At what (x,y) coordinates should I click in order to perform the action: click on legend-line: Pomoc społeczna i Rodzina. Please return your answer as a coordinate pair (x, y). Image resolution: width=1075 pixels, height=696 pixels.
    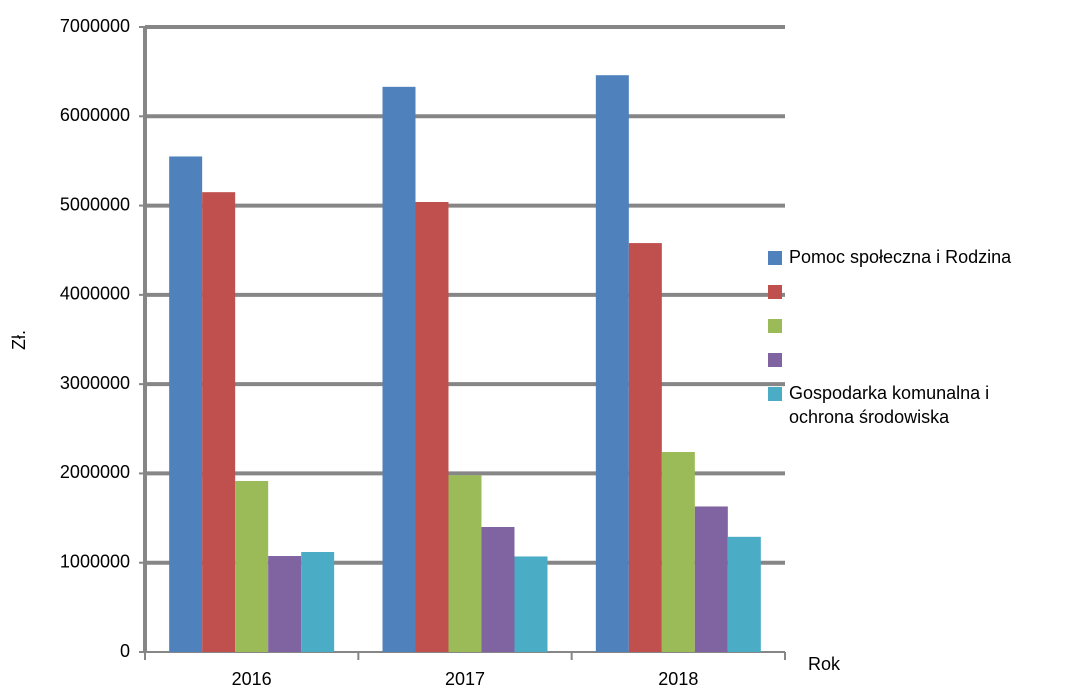
    Looking at the image, I should click on (900, 257).